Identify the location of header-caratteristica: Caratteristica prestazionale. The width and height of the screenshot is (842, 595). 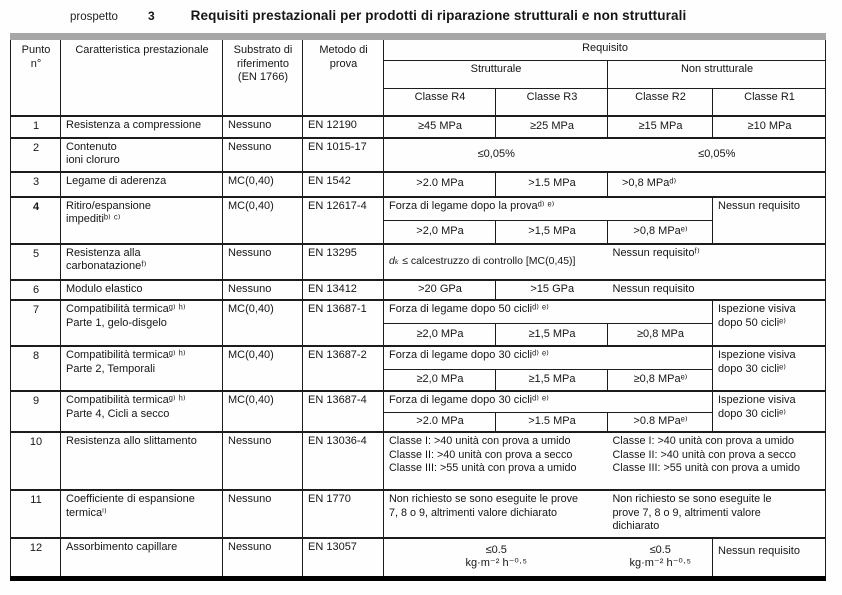
(141, 76).